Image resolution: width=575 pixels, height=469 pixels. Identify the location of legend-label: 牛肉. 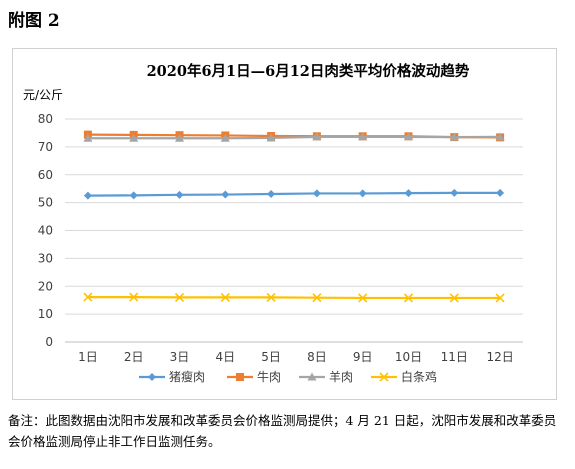
(269, 376).